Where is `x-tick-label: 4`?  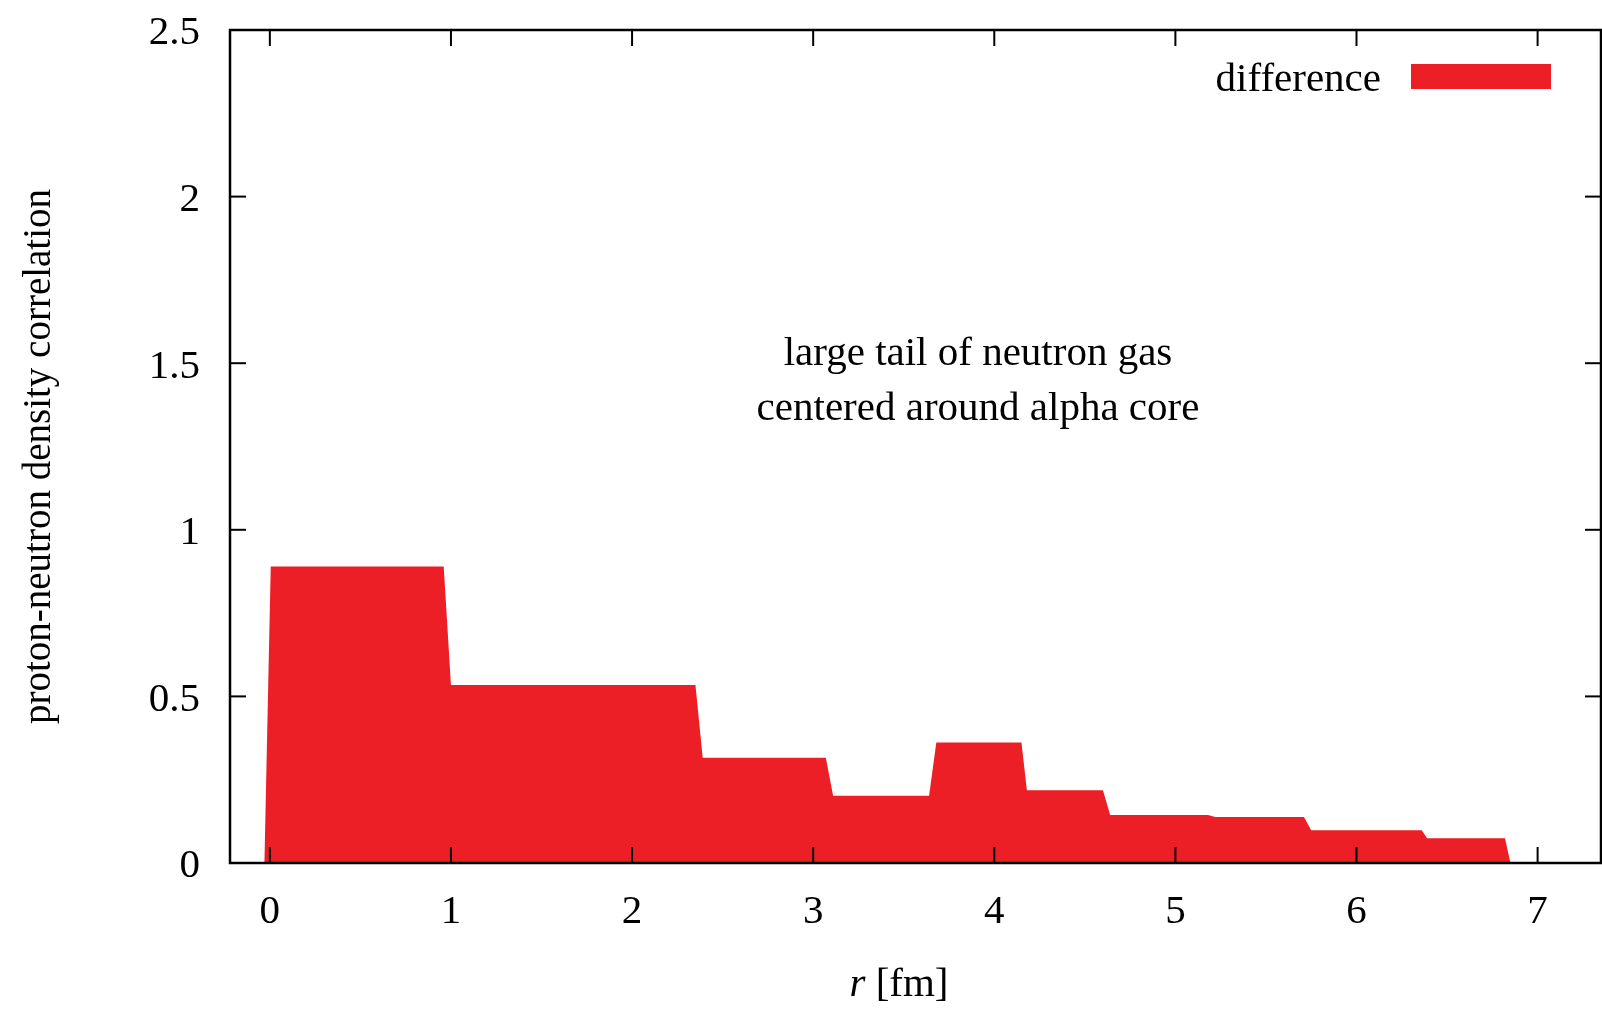
x-tick-label: 4 is located at coordinates (994, 909).